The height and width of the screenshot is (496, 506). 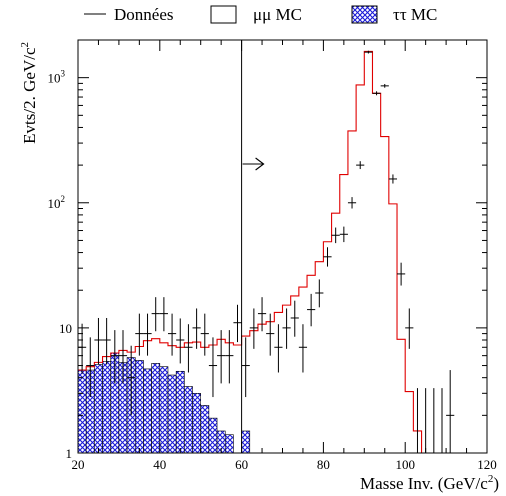 I want to click on legend-label-mumu: μμ MC, so click(x=277, y=14).